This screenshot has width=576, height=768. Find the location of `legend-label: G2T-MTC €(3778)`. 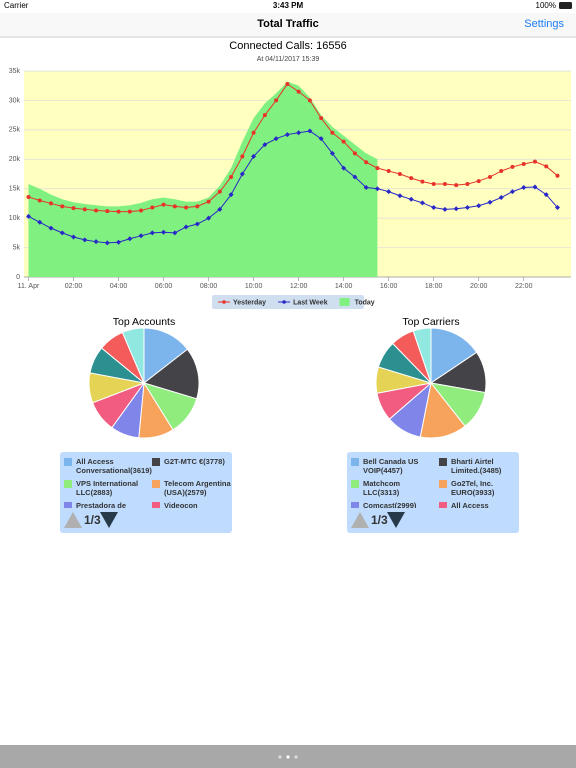

legend-label: G2T-MTC €(3778) is located at coordinates (194, 461).